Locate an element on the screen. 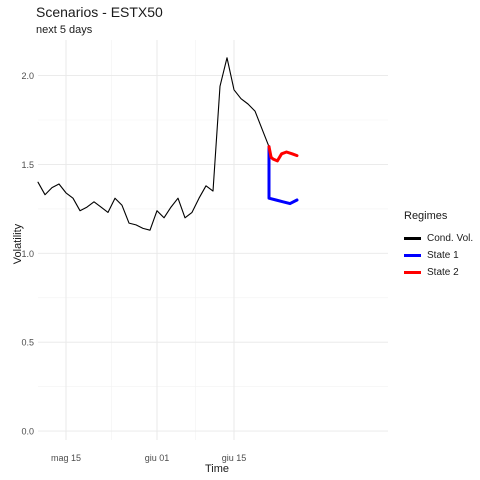 This screenshot has height=480, width=480. legend: Regimes Cond. Vol. State 1 State 2 is located at coordinates (438, 245).